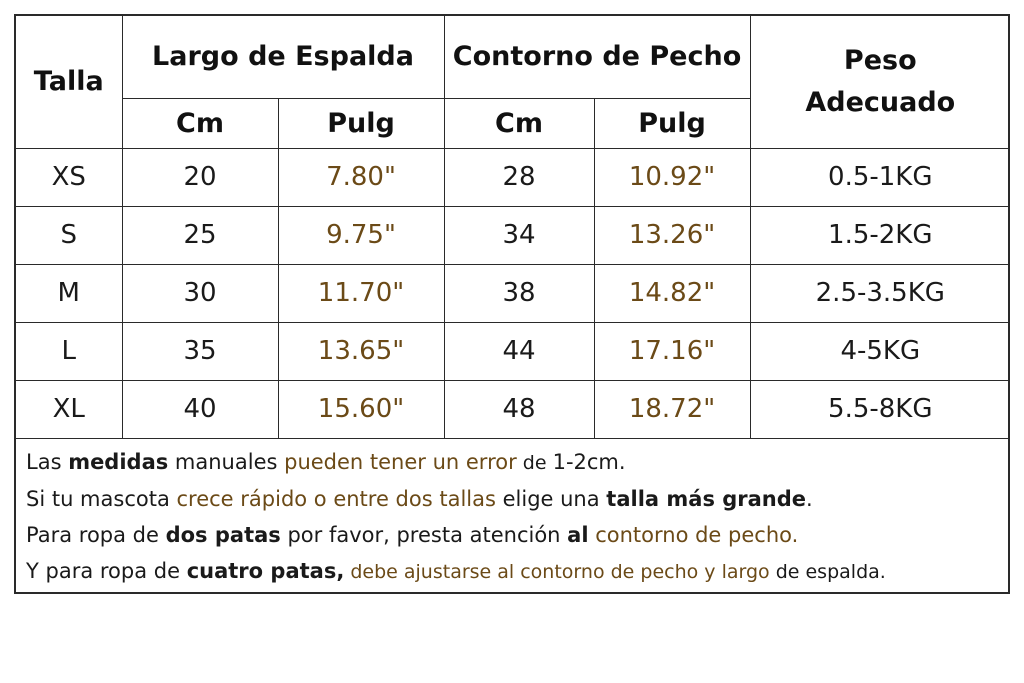 Image resolution: width=1024 pixels, height=683 pixels. I want to click on cell-largo-cm: 30, so click(200, 293).